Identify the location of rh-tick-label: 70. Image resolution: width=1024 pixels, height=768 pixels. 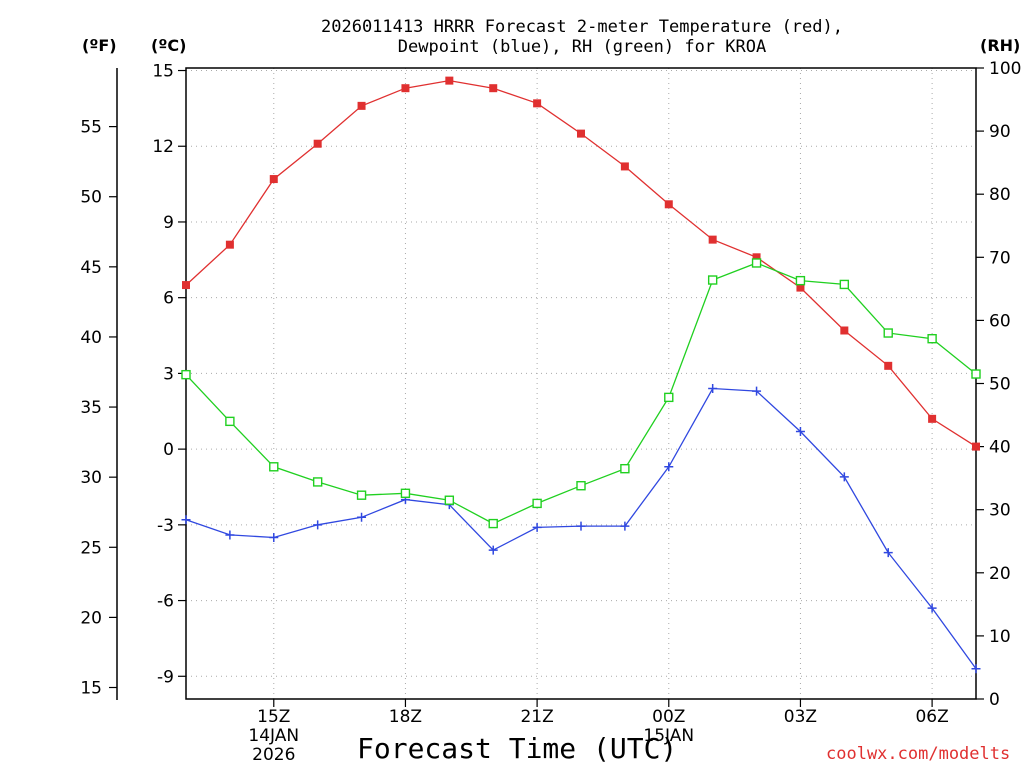
(1000, 258).